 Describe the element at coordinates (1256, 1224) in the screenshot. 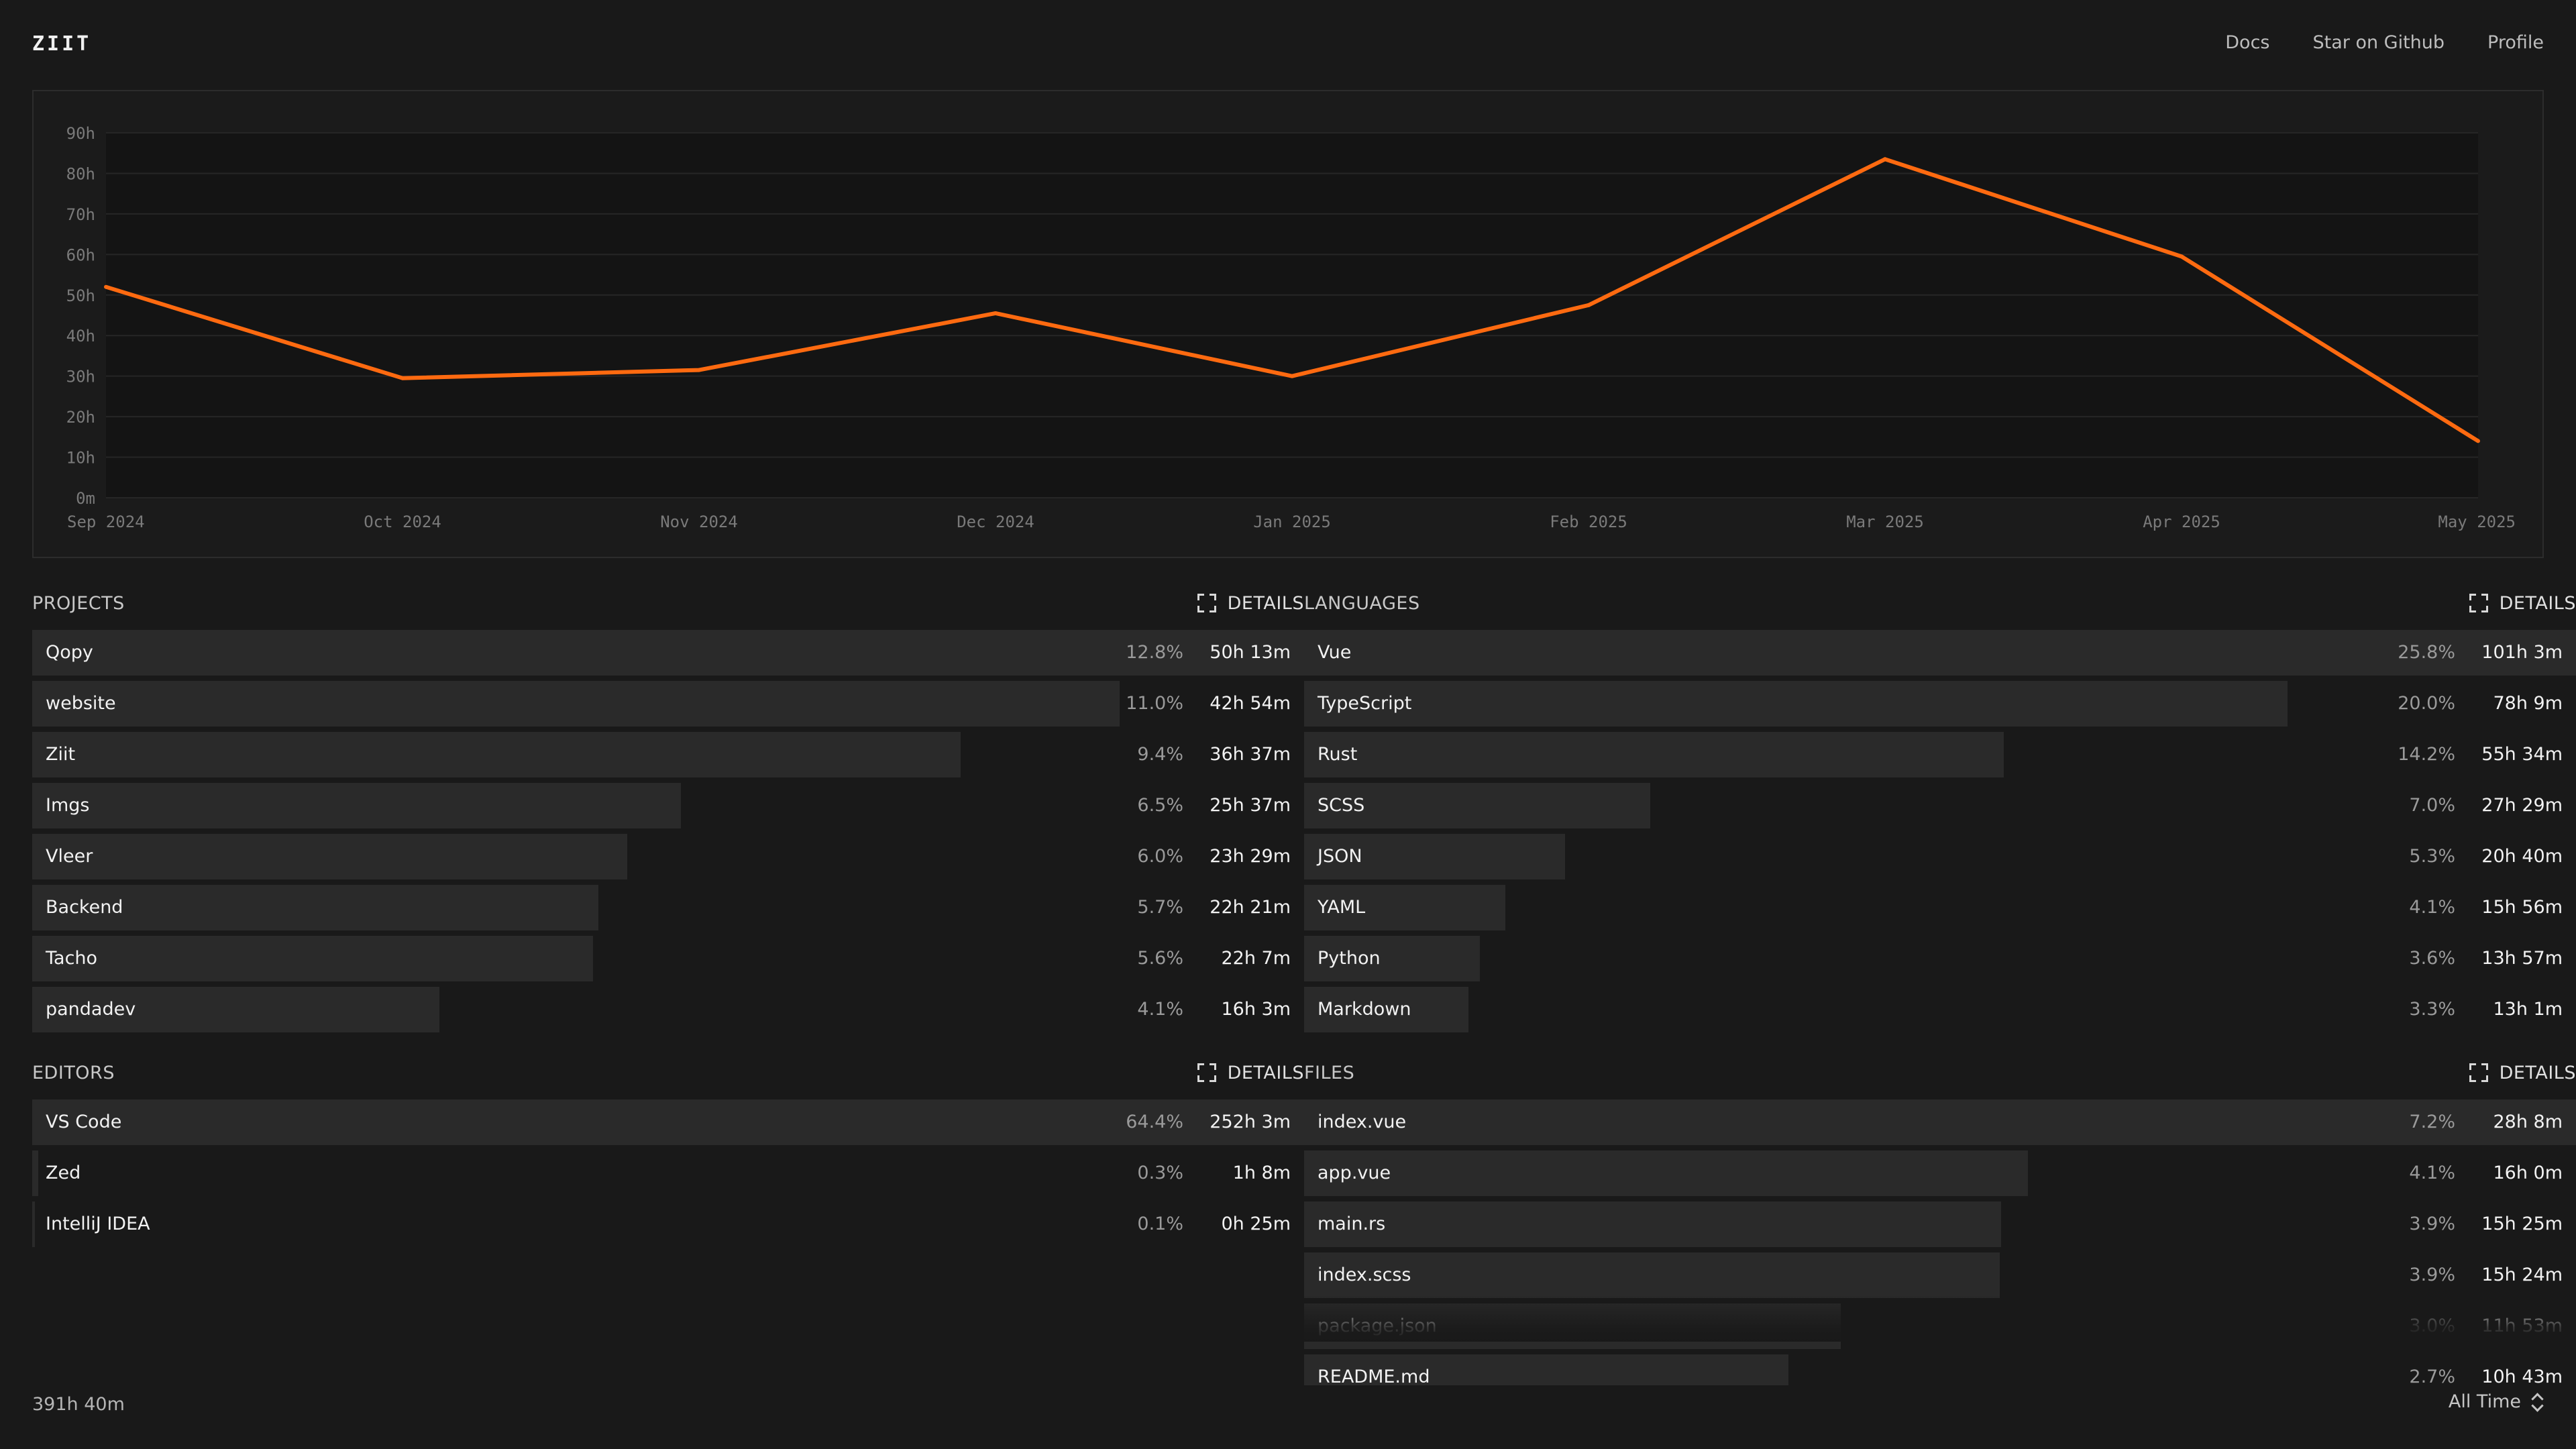

I see `row-time: 0h 25m` at that location.